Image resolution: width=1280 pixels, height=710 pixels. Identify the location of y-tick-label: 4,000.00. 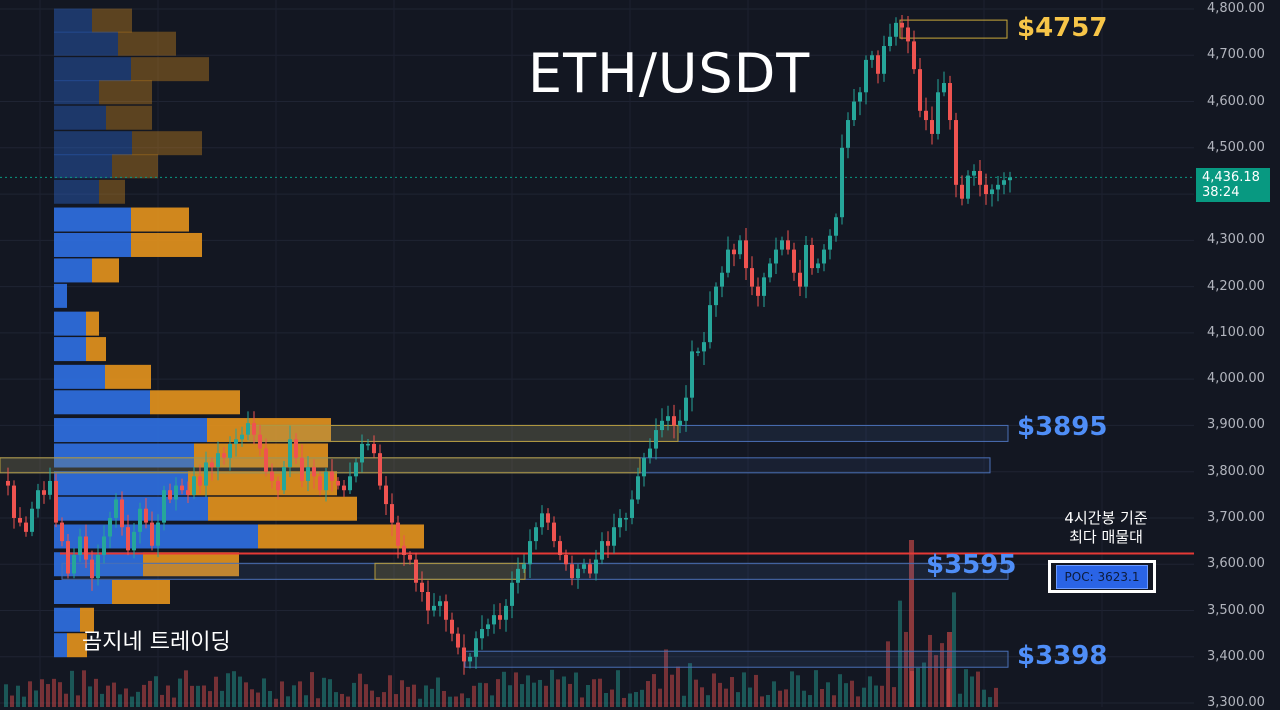
(1236, 379).